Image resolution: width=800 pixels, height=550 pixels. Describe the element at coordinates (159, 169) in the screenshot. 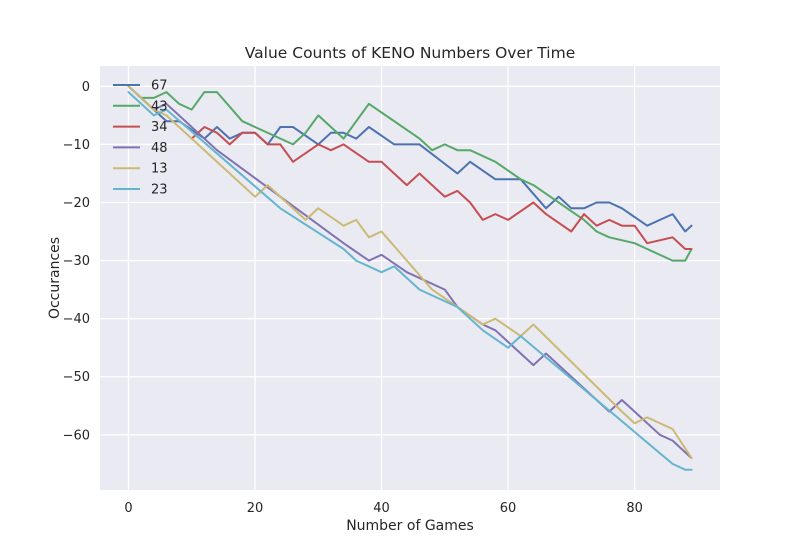

I see `legend-label-13: 13` at that location.